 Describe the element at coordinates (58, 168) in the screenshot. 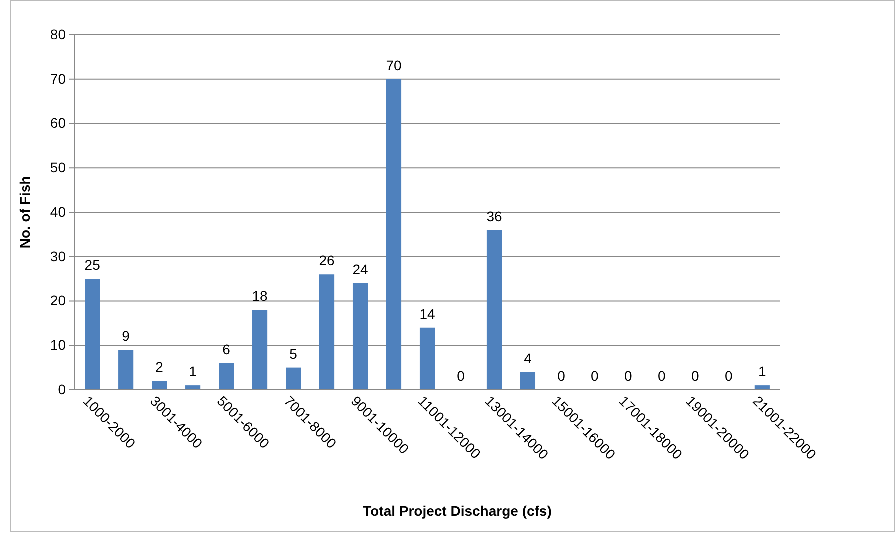

I see `y-tick-label: 50` at that location.